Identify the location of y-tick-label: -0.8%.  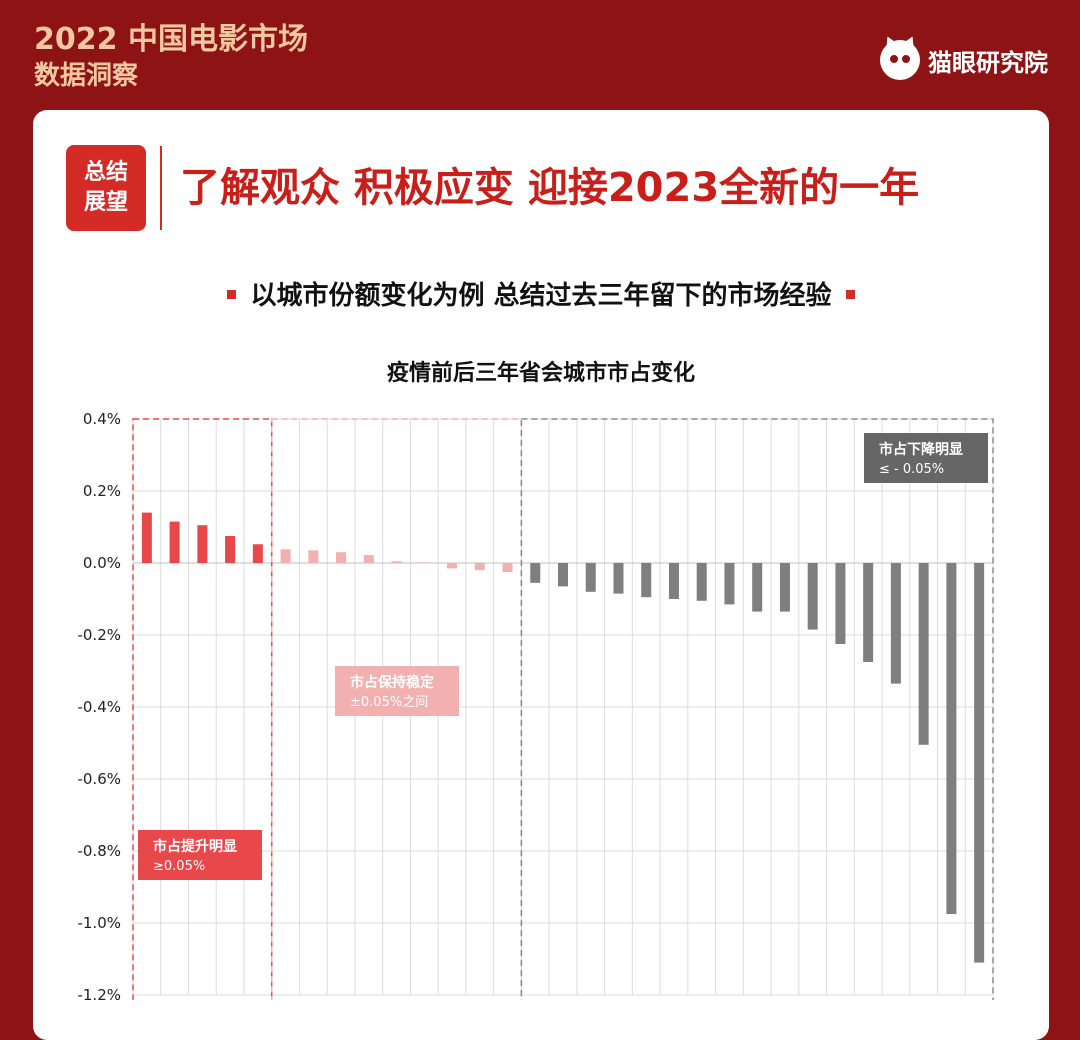
(99, 851).